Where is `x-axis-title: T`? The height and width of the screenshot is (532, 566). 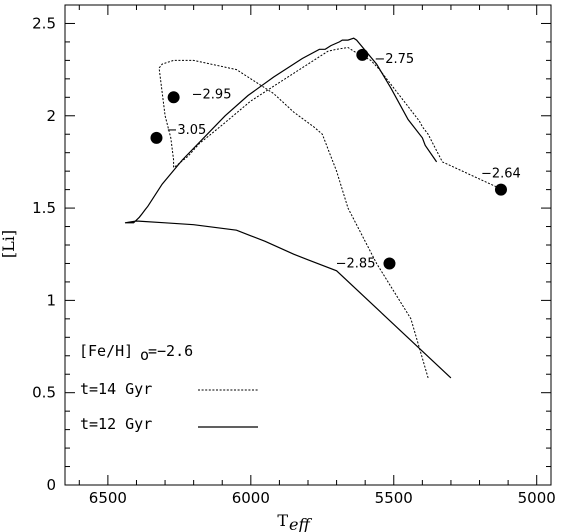
x-axis-title: T is located at coordinates (282, 520).